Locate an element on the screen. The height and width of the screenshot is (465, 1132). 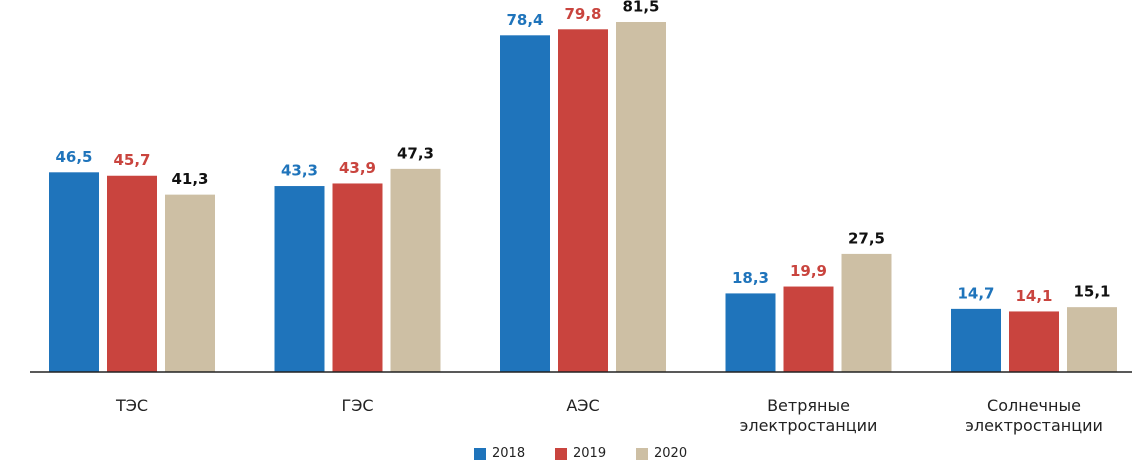
data-label: 41,3 is located at coordinates (189, 179).